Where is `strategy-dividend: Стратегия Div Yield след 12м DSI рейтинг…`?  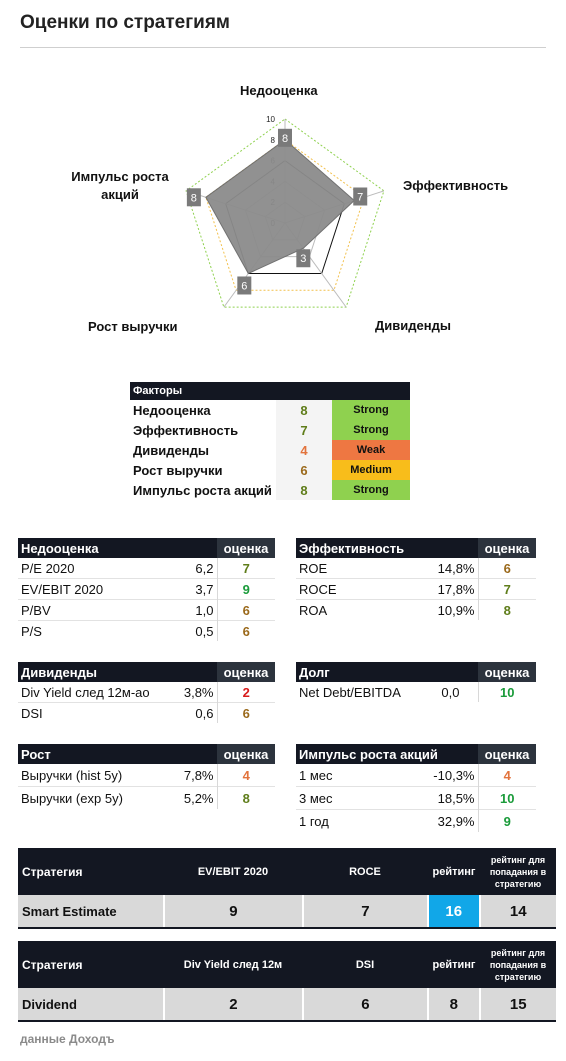
strategy-dividend: Стратегия Div Yield след 12м DSI рейтинг… is located at coordinates (287, 981).